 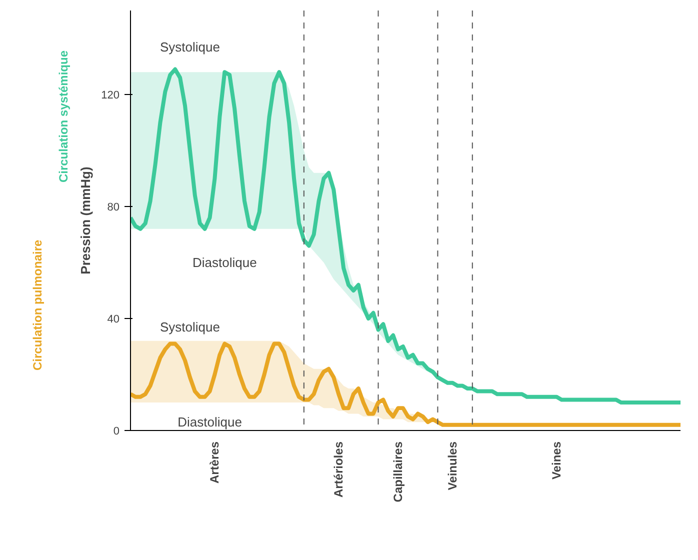 What do you see at coordinates (86, 220) in the screenshot?
I see `y-axis-title: Pression (mmHg)` at bounding box center [86, 220].